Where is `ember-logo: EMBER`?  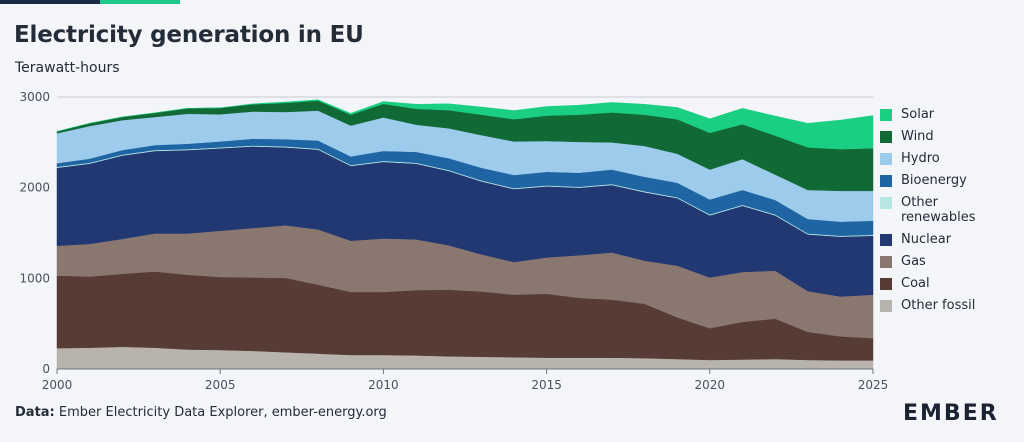 ember-logo: EMBER is located at coordinates (951, 413).